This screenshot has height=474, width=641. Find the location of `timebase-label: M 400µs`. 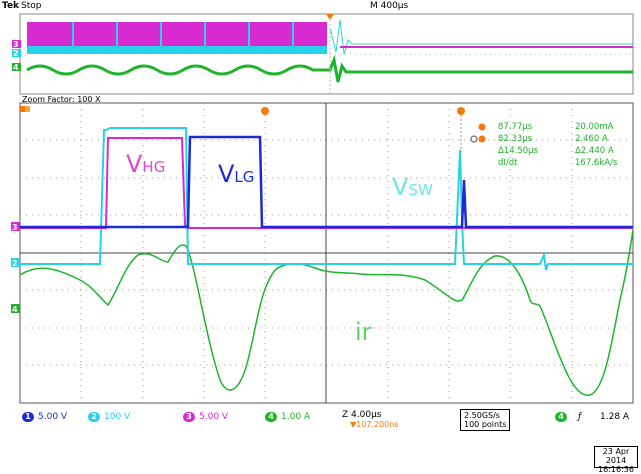

timebase-label: M 400µs is located at coordinates (389, 6).